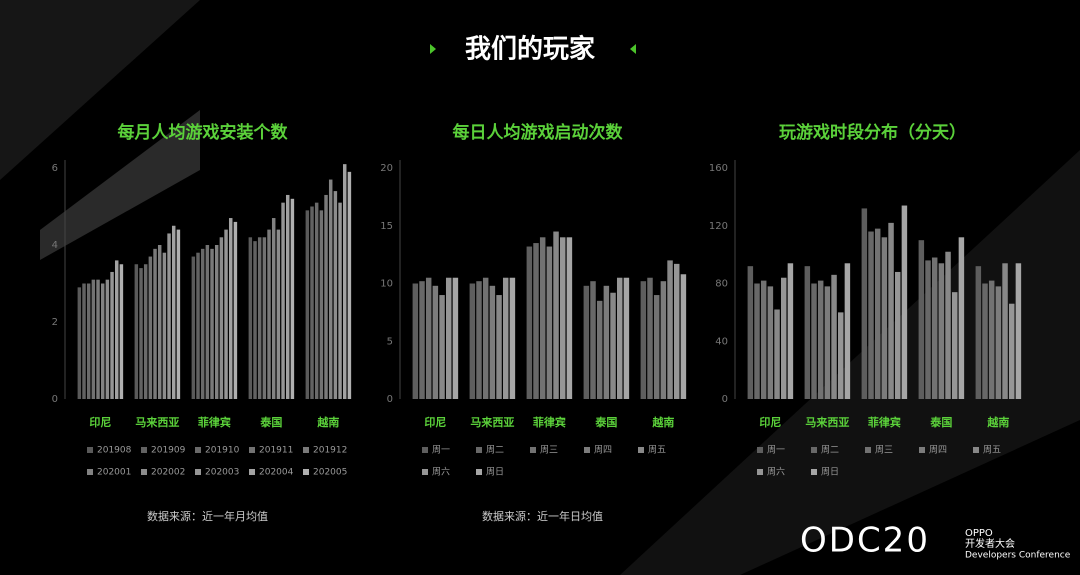 The image size is (1080, 575). What do you see at coordinates (538, 132) in the screenshot?
I see `chart-title: 每日人均游戏启动次数` at bounding box center [538, 132].